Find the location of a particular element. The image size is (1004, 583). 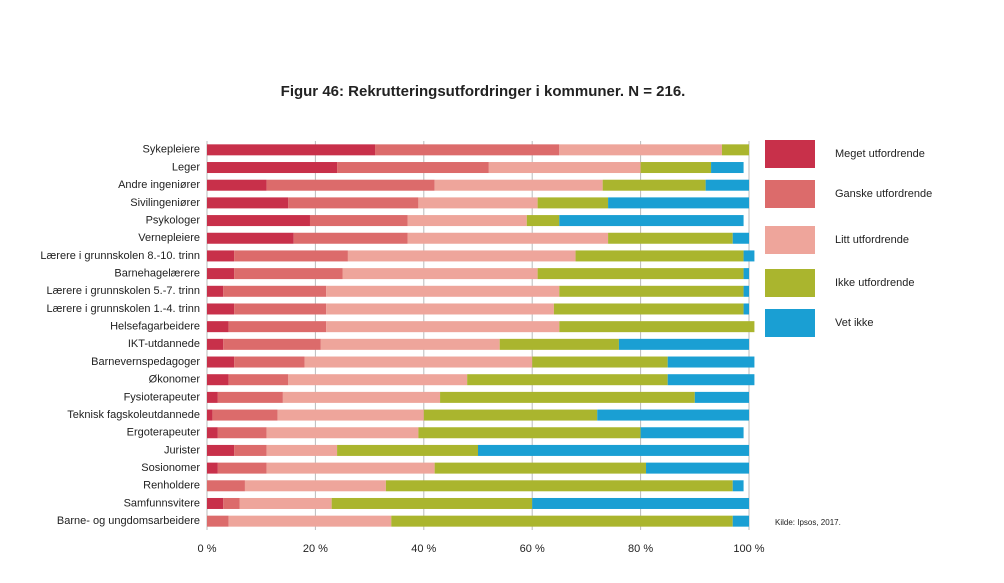

y-tick-label: Vernepleiere is located at coordinates (169, 238).